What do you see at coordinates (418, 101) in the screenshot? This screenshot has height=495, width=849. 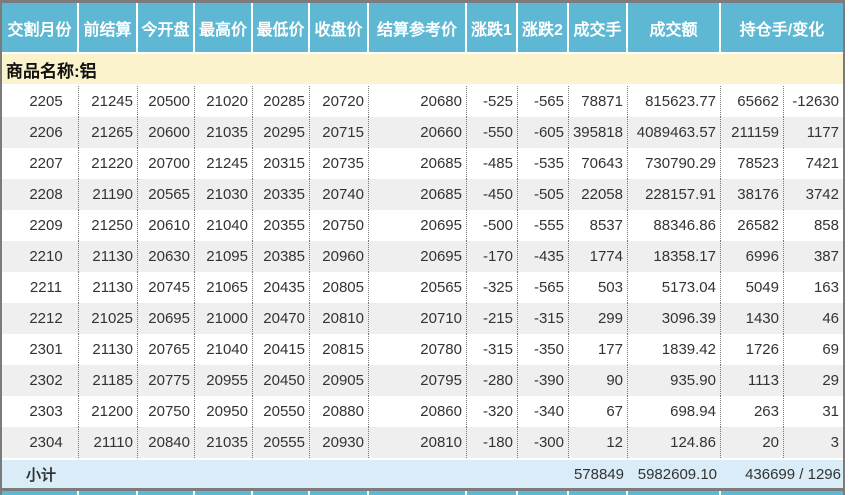 I see `table-cell: 20680` at bounding box center [418, 101].